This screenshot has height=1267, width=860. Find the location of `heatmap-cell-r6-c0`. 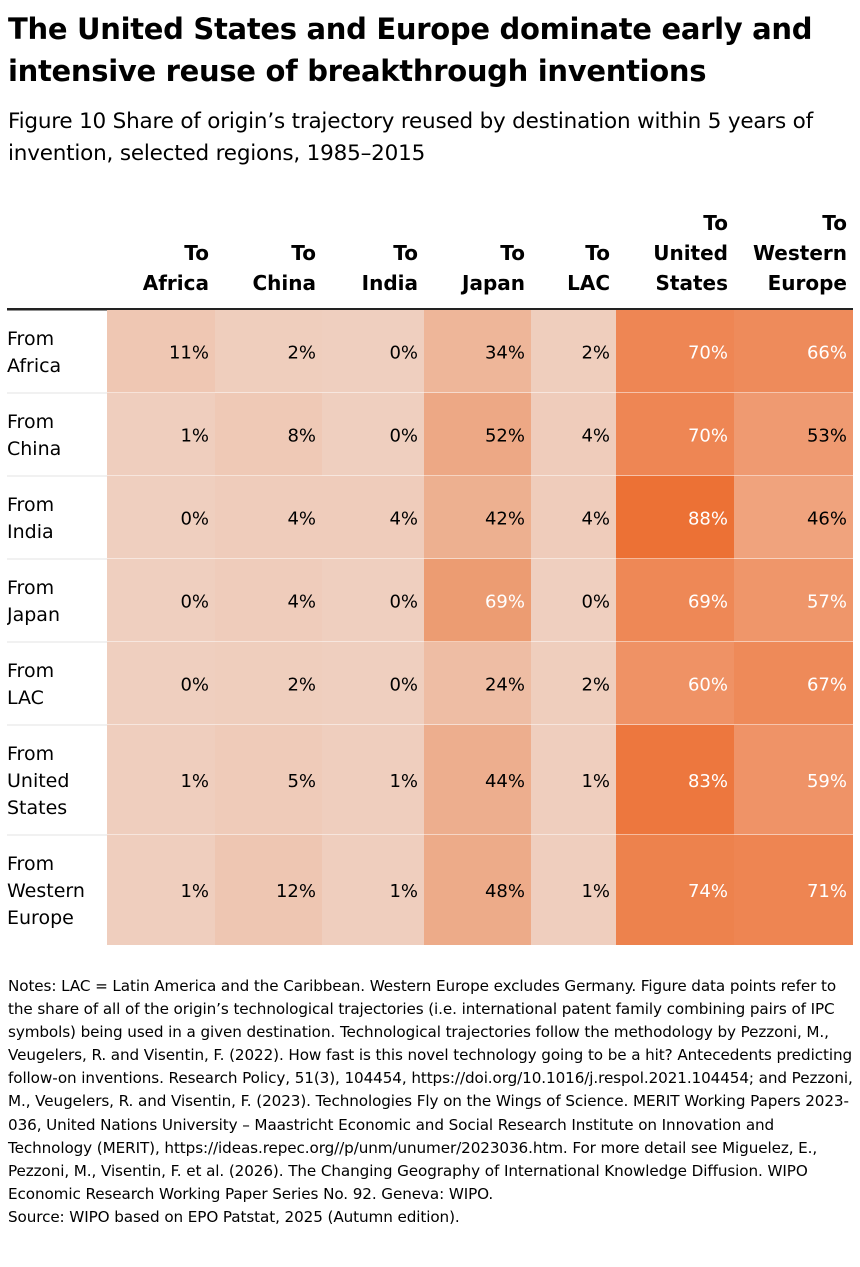

heatmap-cell-r6-c0 is located at coordinates (161, 890).